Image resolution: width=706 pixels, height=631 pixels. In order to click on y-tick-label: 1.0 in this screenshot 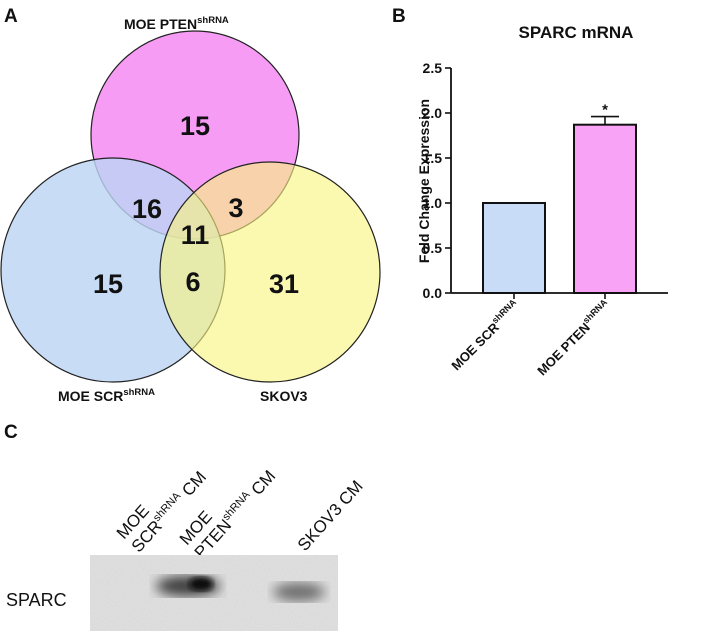, I will do `click(433, 203)`.